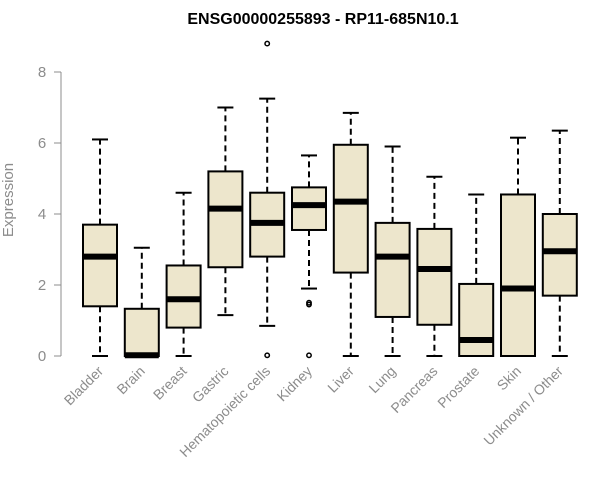 This screenshot has width=600, height=500. Describe the element at coordinates (267, 199) in the screenshot. I see `box-hematopoietic-cells` at that location.